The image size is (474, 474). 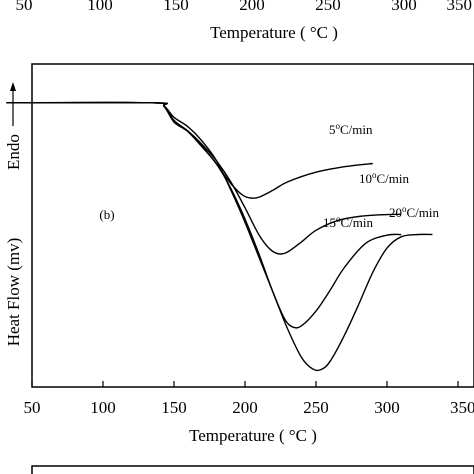 I want to click on next-panel-frame, so click(x=252, y=469).